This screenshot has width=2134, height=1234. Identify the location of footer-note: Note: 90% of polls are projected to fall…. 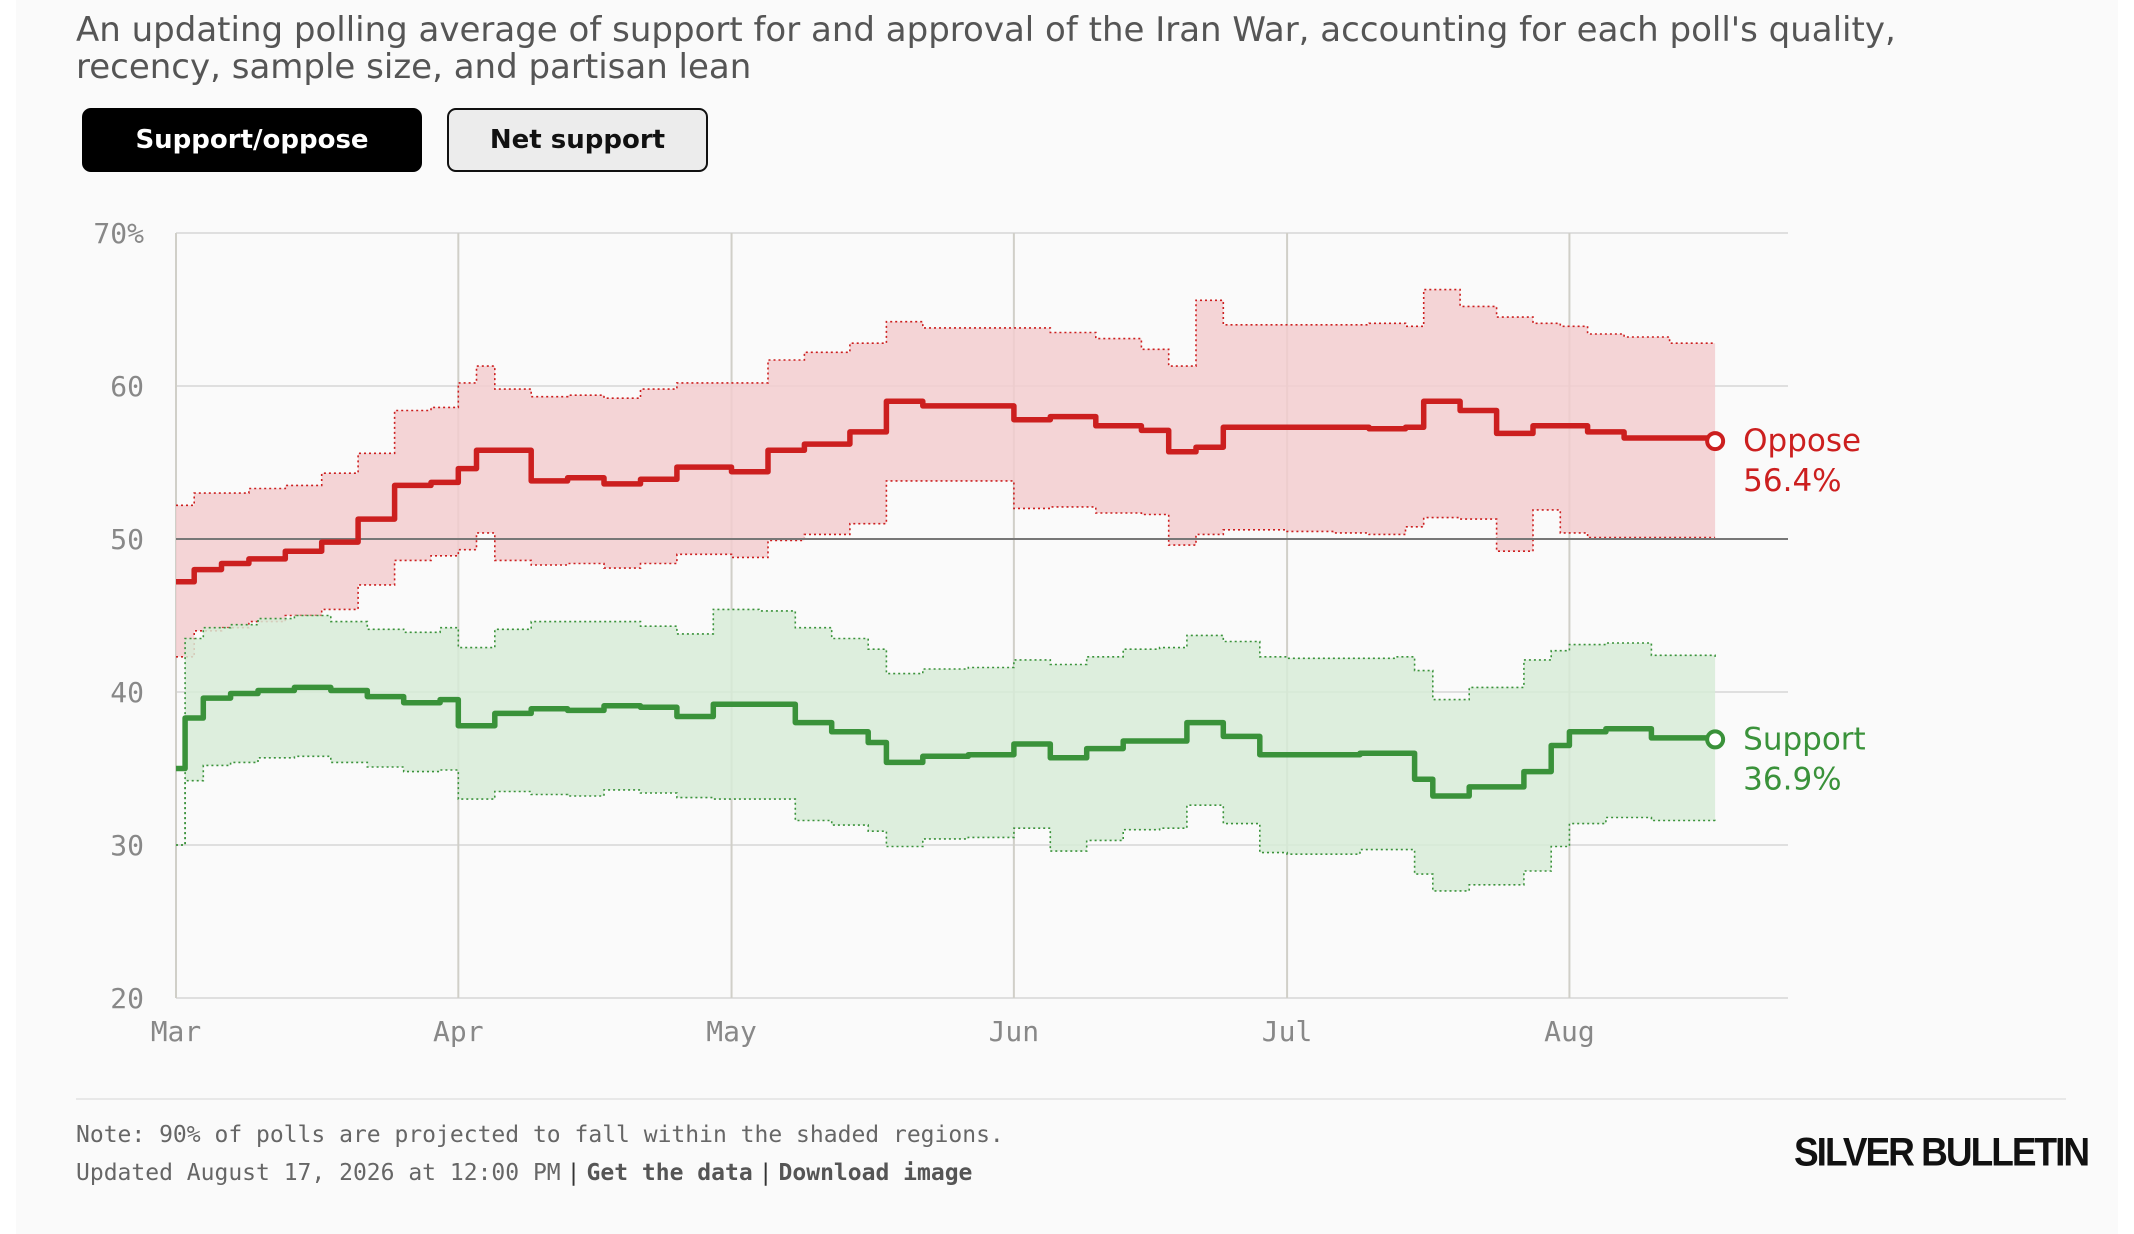
(540, 1135).